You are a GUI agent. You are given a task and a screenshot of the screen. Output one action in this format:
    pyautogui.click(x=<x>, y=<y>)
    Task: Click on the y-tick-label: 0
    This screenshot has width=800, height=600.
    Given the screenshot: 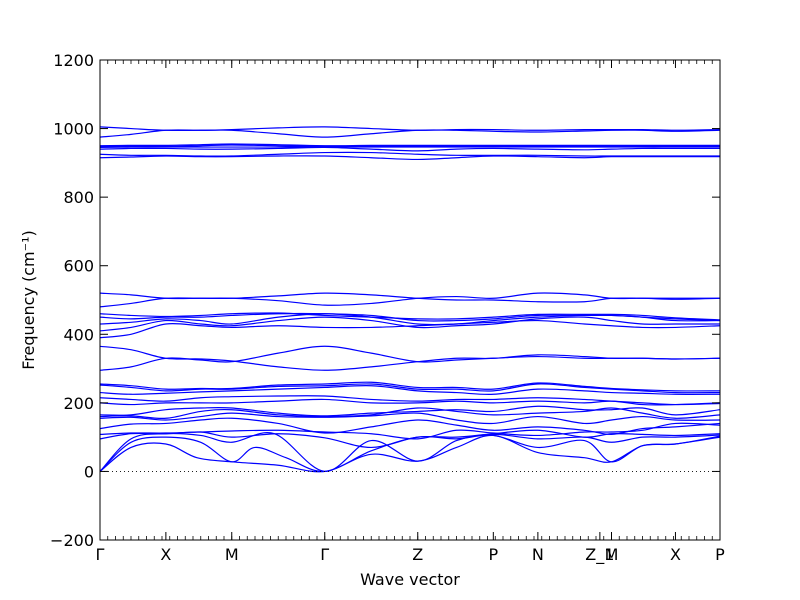 What is the action you would take?
    pyautogui.click(x=89, y=471)
    